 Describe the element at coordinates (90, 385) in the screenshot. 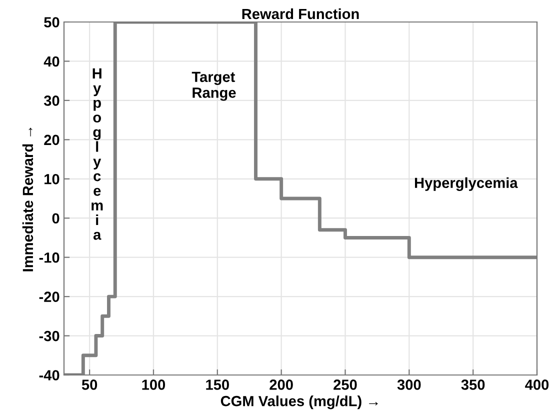

I see `x-tick-label: 50` at that location.